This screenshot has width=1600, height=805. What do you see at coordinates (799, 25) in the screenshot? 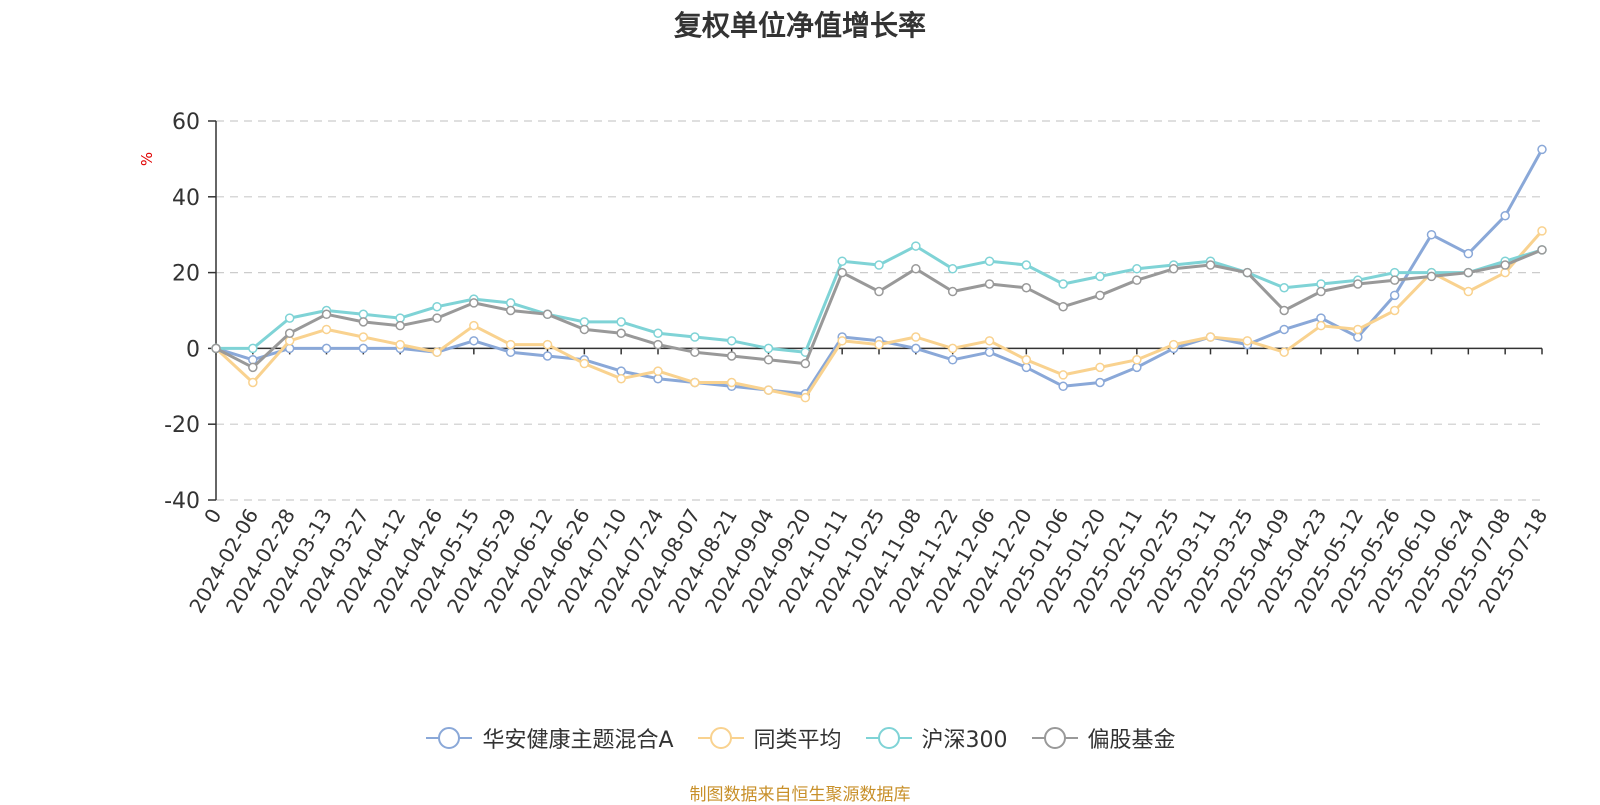
I see `chart-title: 复权单位净值增长率` at bounding box center [799, 25].